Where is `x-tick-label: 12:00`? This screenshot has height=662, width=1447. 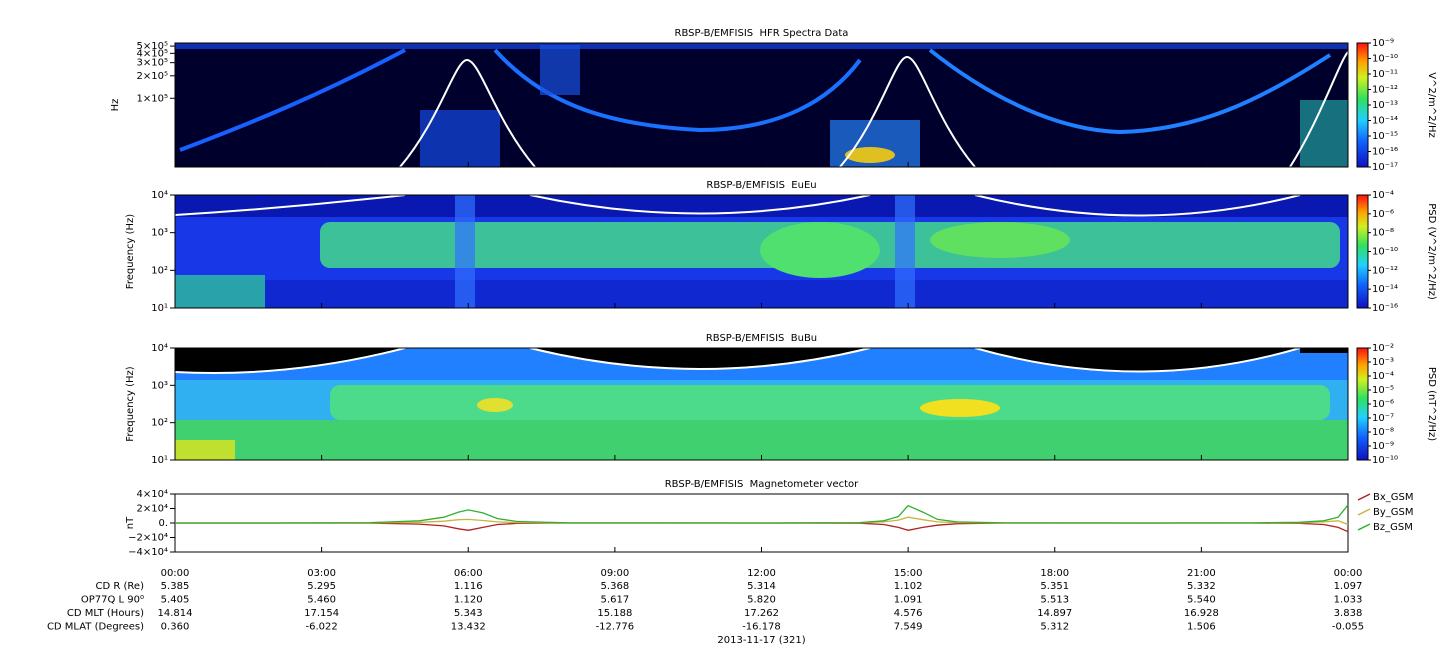 x-tick-label: 12:00 is located at coordinates (761, 573).